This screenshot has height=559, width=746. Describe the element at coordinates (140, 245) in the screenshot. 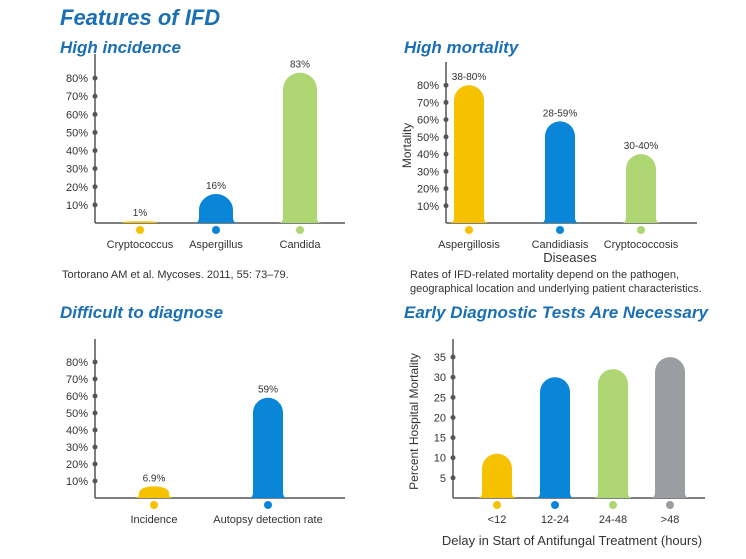

I see `x-tick-label: Cryptococcus` at that location.